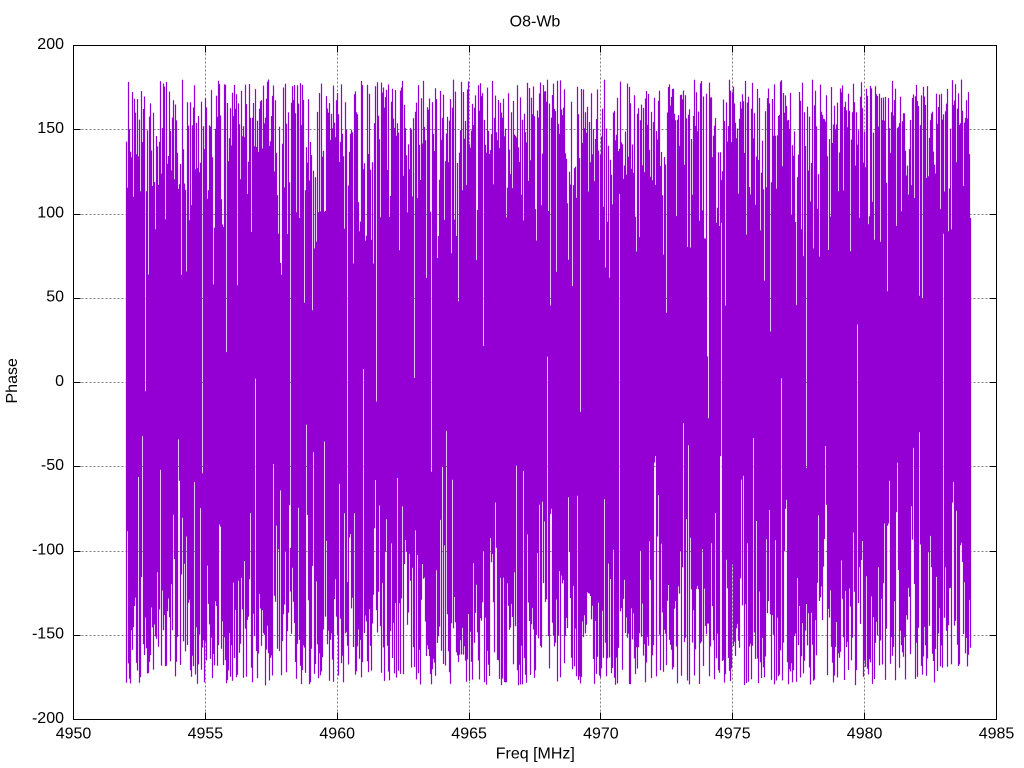  I want to click on svg-text: 4980, so click(865, 733).